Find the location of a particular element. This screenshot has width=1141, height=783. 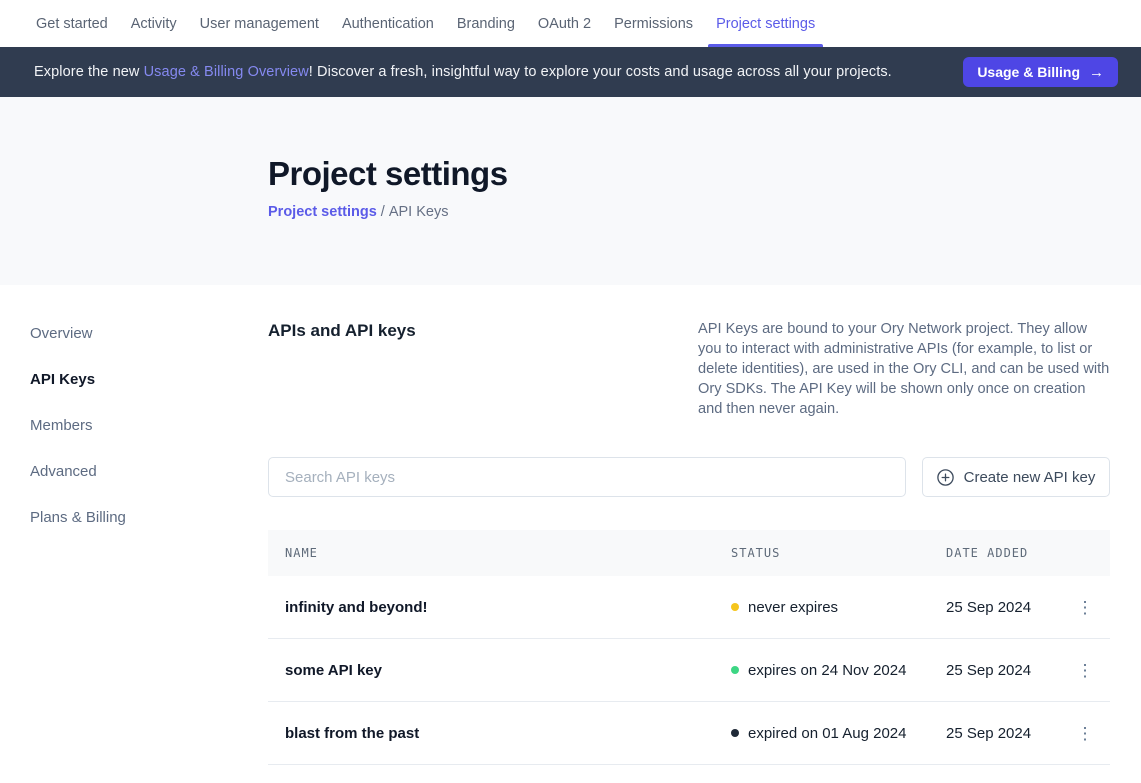

nav-tab-activity: Activity is located at coordinates (153, 23).